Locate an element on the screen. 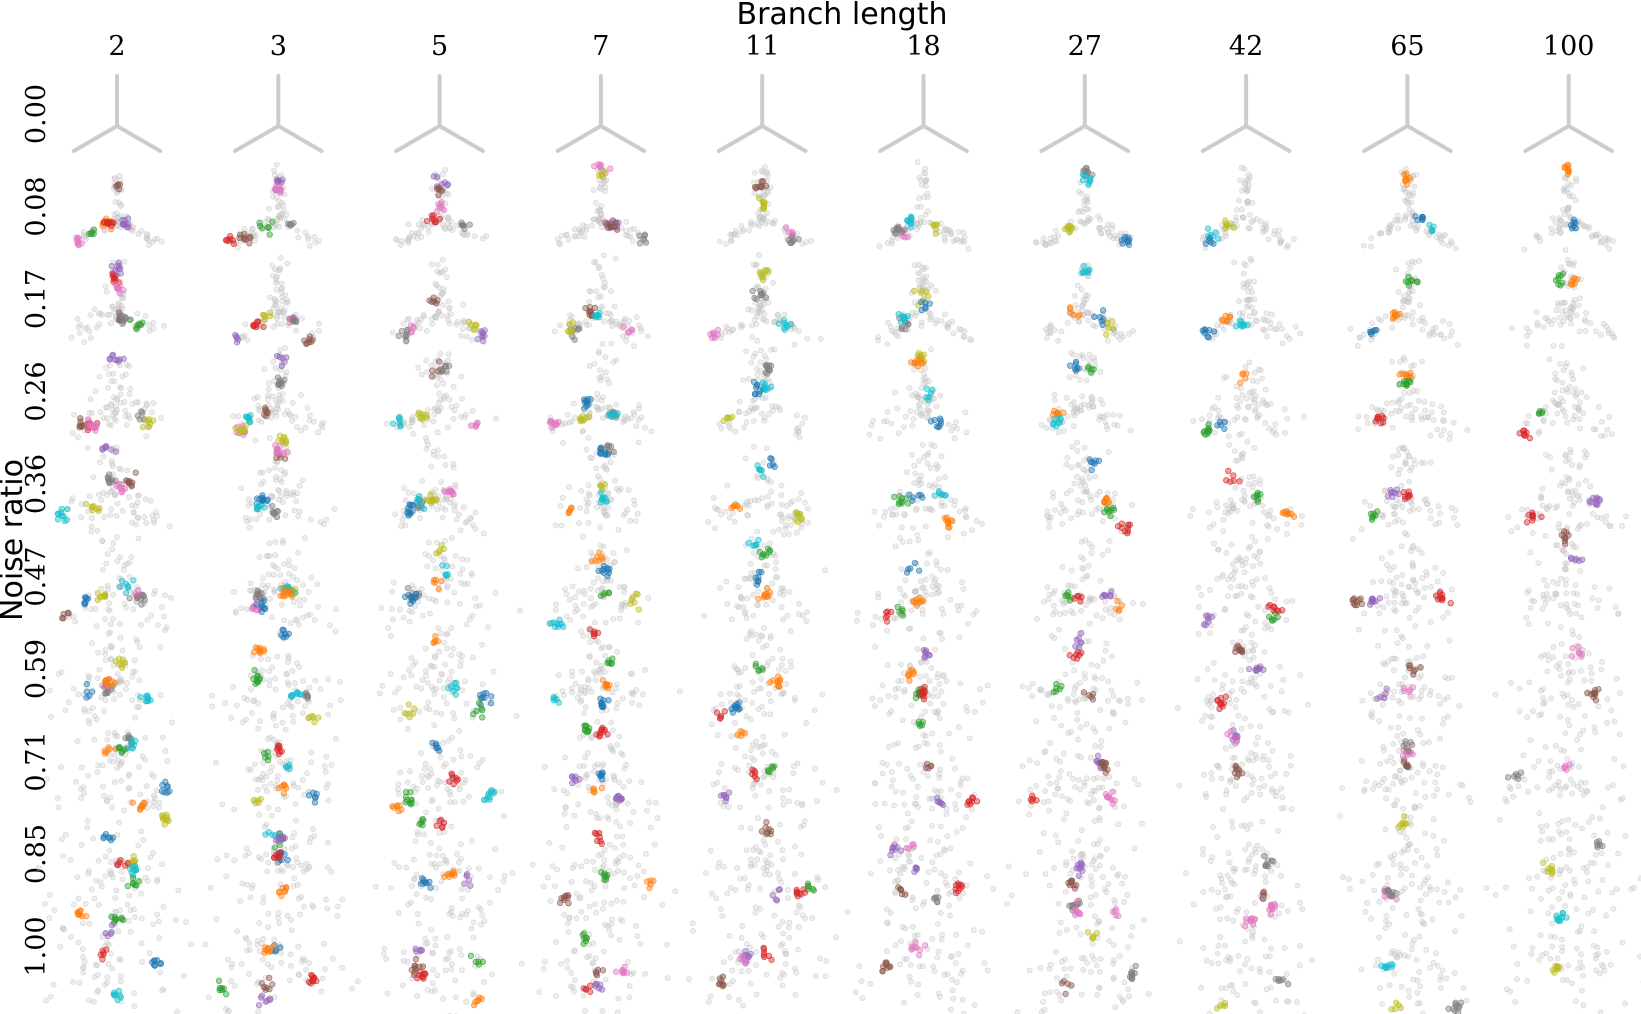 Image resolution: width=1641 pixels, height=1014 pixels. panel-3-0.47 is located at coordinates (284, 586).